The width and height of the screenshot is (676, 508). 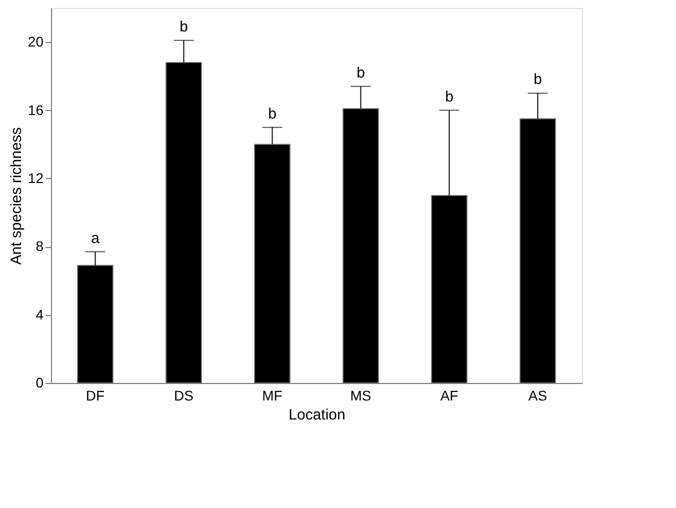 I want to click on y-axis-title: Ant species richness, so click(x=16, y=196).